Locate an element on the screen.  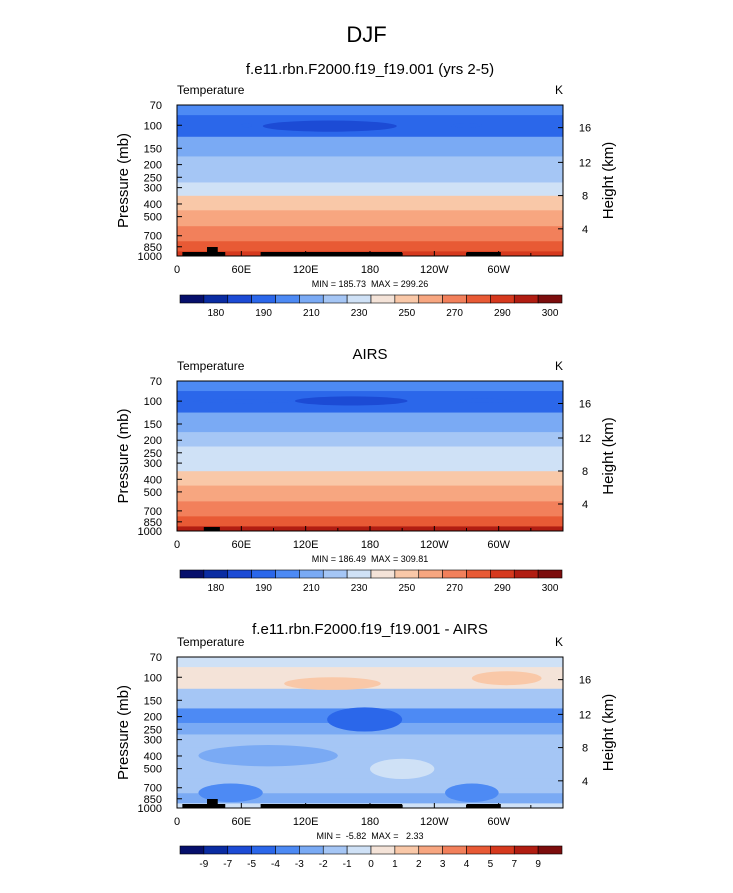
x-tick-label: 0 is located at coordinates (177, 822).